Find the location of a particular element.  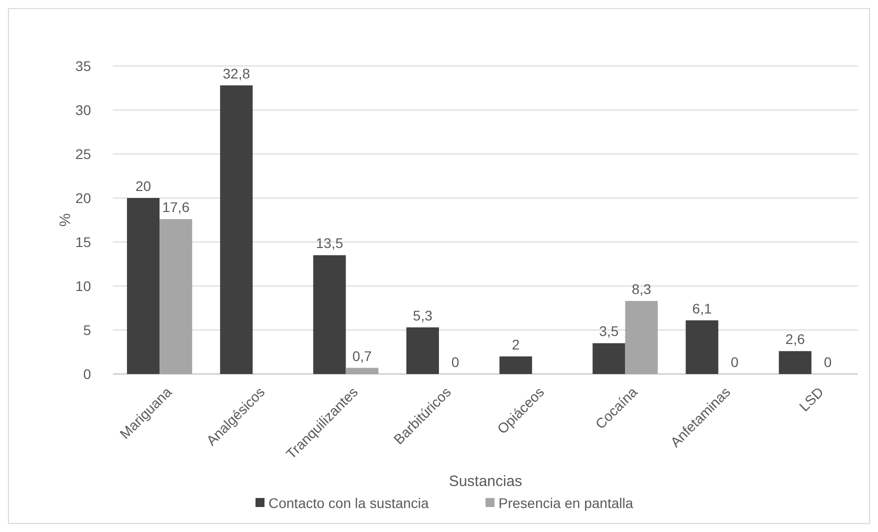

x-axis-title: Sustancias is located at coordinates (485, 481).